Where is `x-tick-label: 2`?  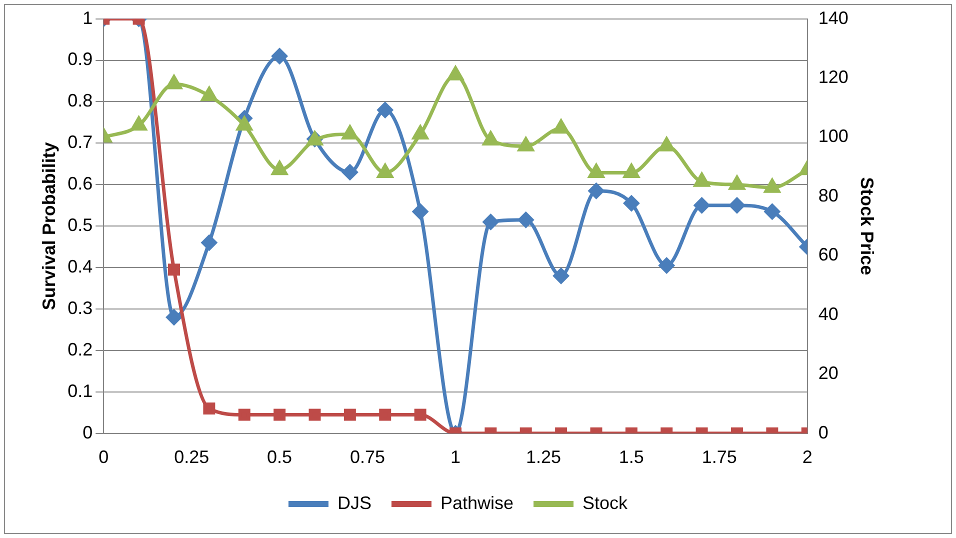 x-tick-label: 2 is located at coordinates (807, 457).